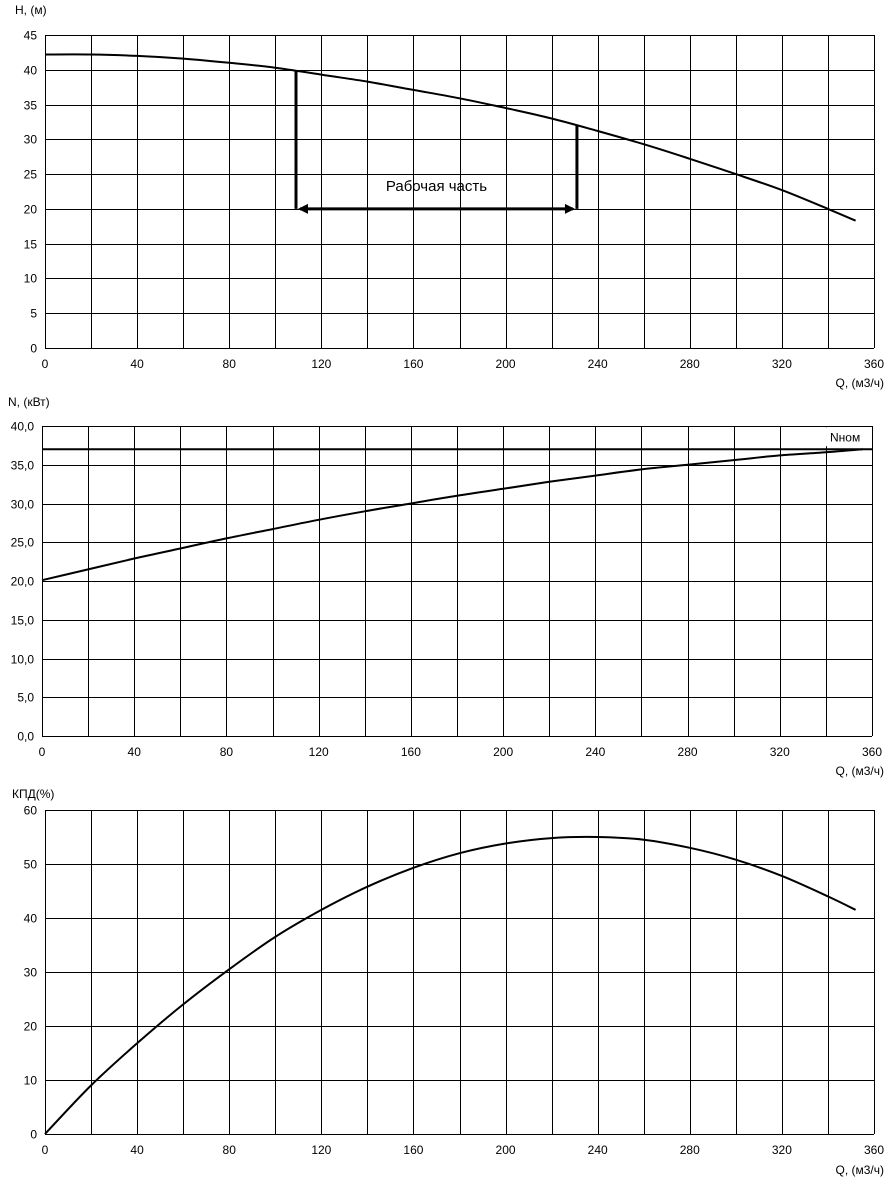 The image size is (894, 1186). What do you see at coordinates (31, 865) in the screenshot?
I see `y-tick-label: 50` at bounding box center [31, 865].